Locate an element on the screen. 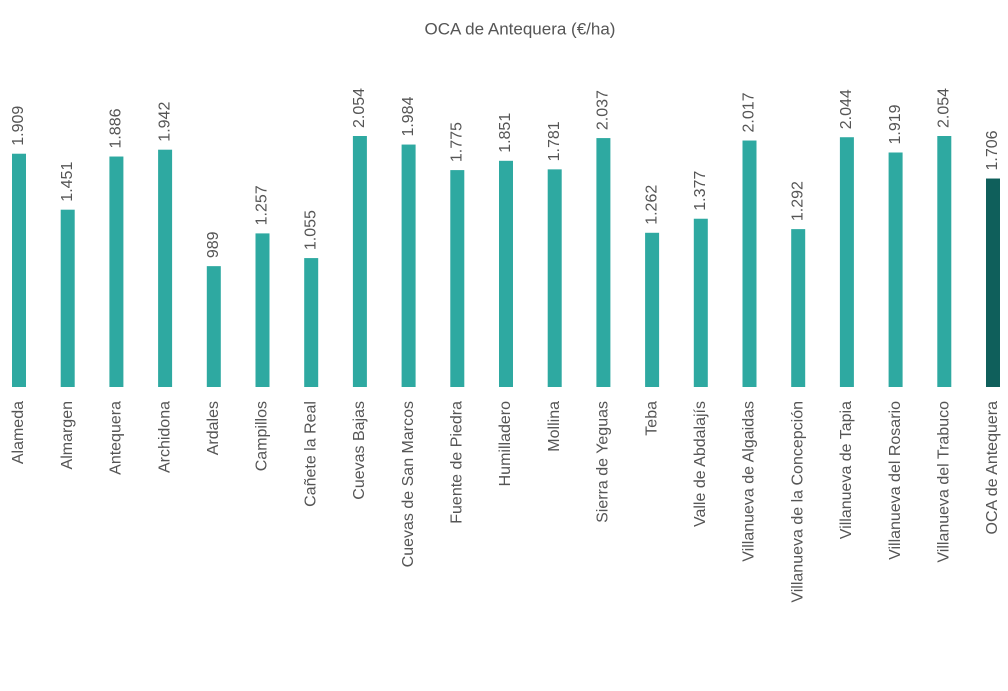 Image resolution: width=1008 pixels, height=691 pixels. x-tick-label: Sierra de Yeguas is located at coordinates (603, 462).